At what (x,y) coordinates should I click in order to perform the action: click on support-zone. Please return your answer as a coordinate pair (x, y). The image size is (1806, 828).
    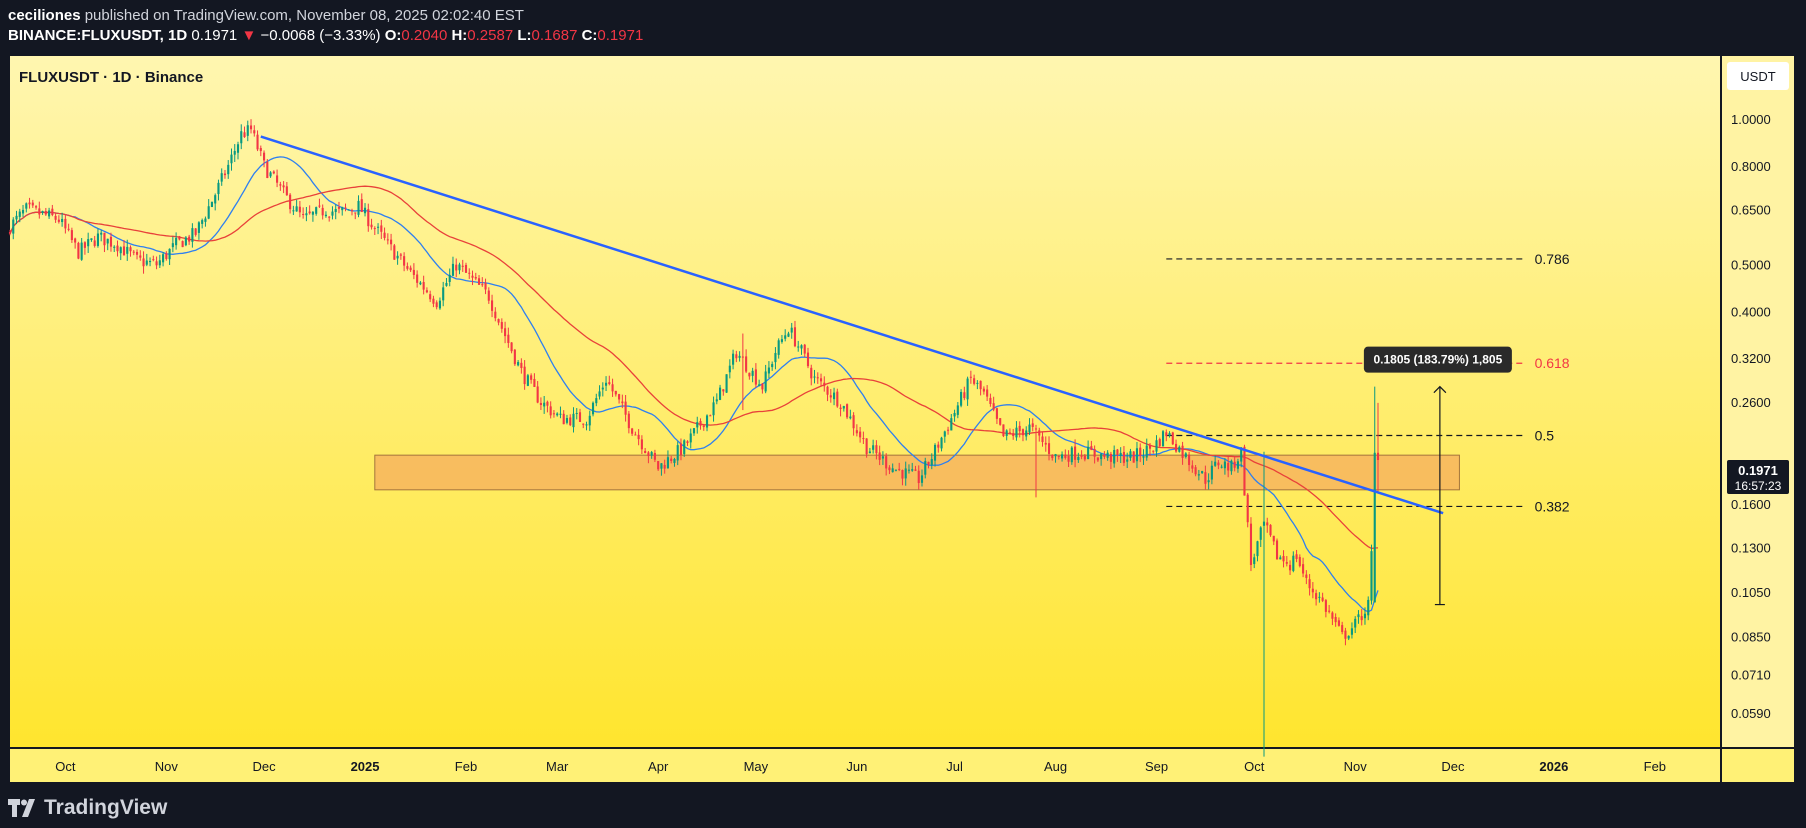
    Looking at the image, I should click on (917, 472).